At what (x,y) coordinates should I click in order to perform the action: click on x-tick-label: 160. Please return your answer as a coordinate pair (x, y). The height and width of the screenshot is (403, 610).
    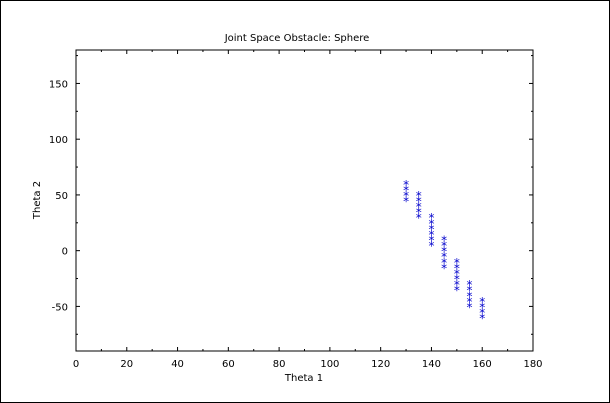
    Looking at the image, I should click on (482, 364).